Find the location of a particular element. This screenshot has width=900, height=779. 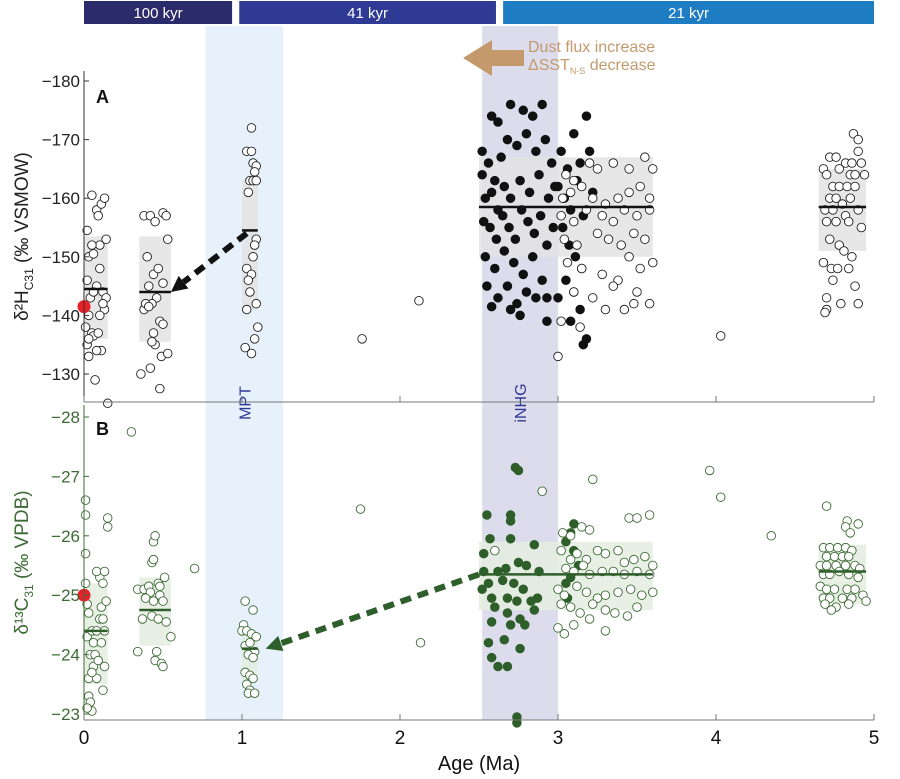

annotation-decrease: decrease is located at coordinates (620, 65).